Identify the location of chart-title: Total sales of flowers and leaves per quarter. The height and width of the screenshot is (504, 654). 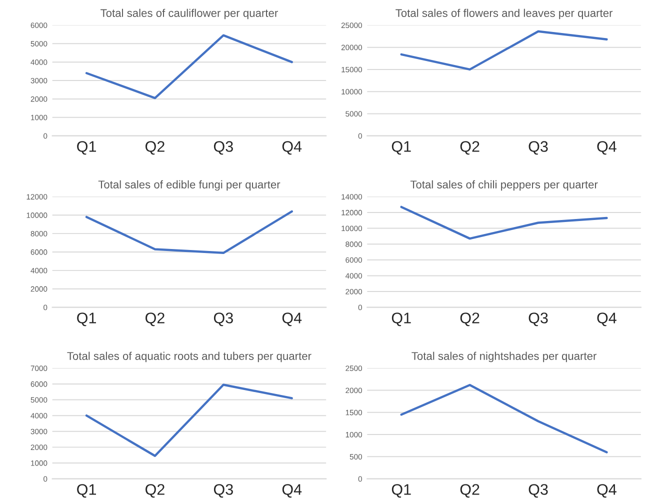
(504, 14).